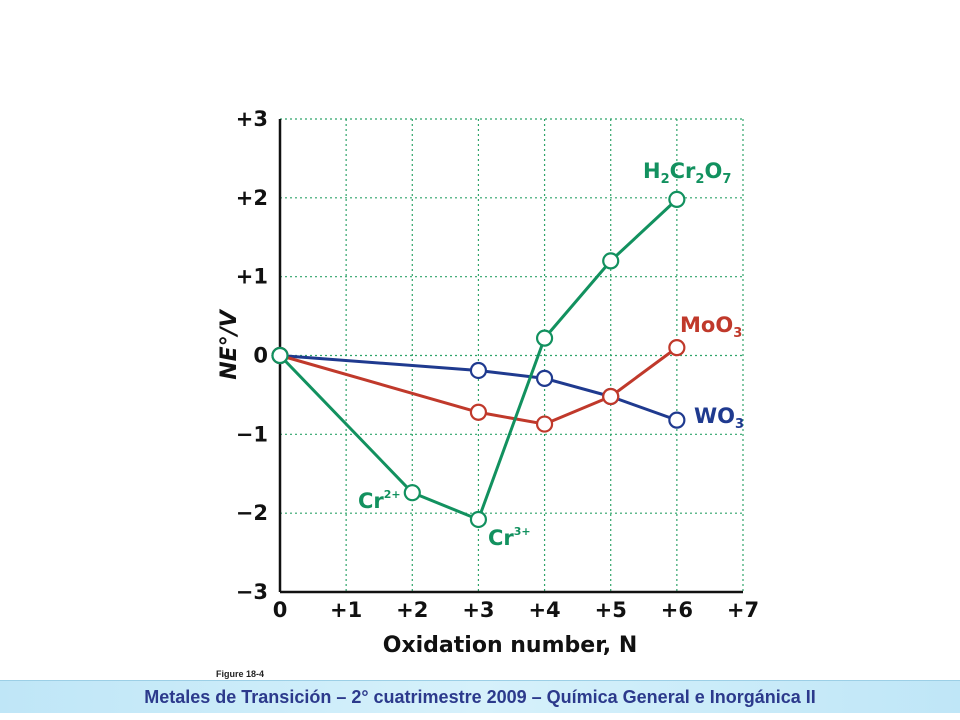  Describe the element at coordinates (509, 537) in the screenshot. I see `label-cr3plus: Cr3+` at that location.